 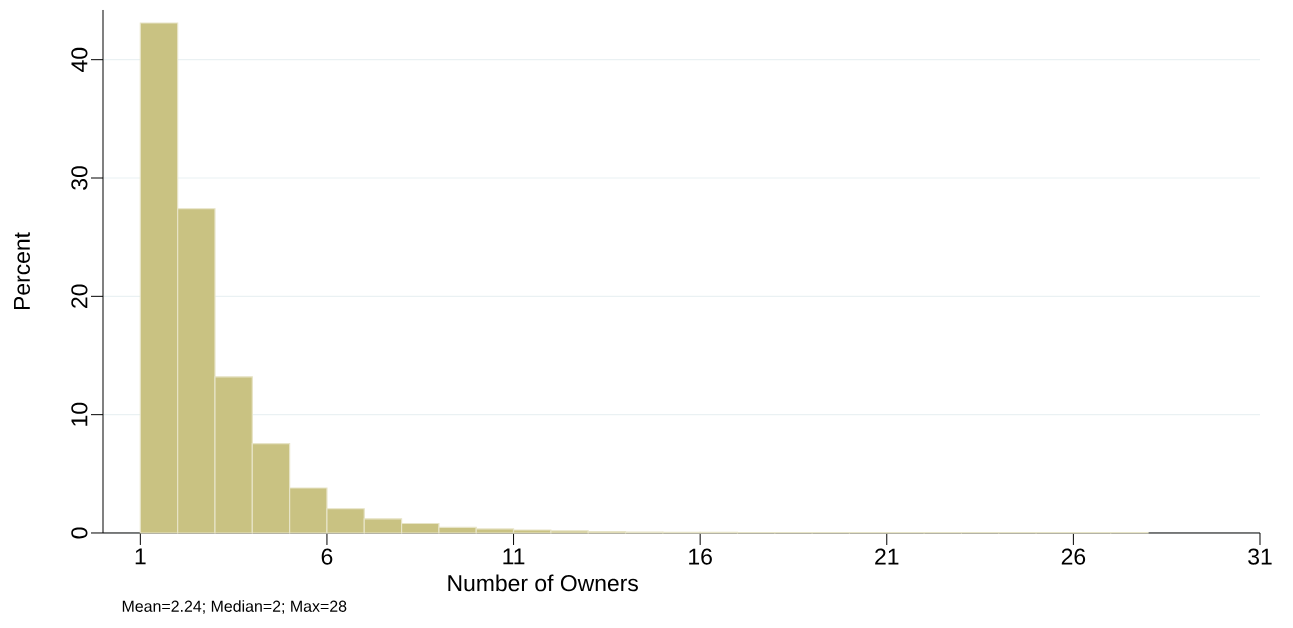 What do you see at coordinates (1260, 556) in the screenshot?
I see `x-tick-label: 31` at bounding box center [1260, 556].